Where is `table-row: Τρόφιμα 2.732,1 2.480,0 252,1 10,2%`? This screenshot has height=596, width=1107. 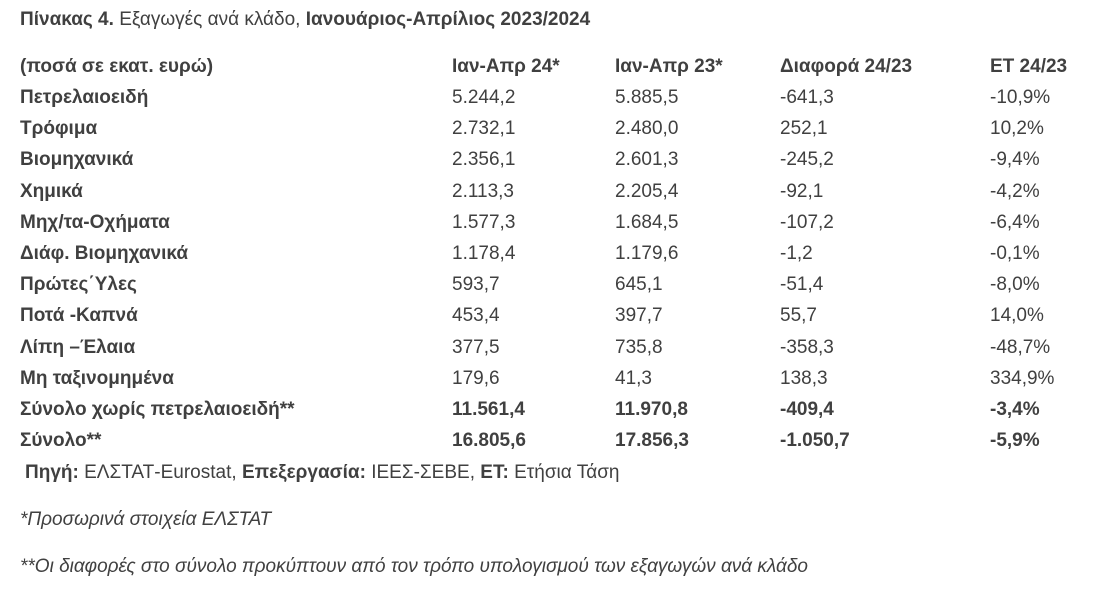
table-row: Τρόφιμα 2.732,1 2.480,0 252,1 10,2% is located at coordinates (553, 133).